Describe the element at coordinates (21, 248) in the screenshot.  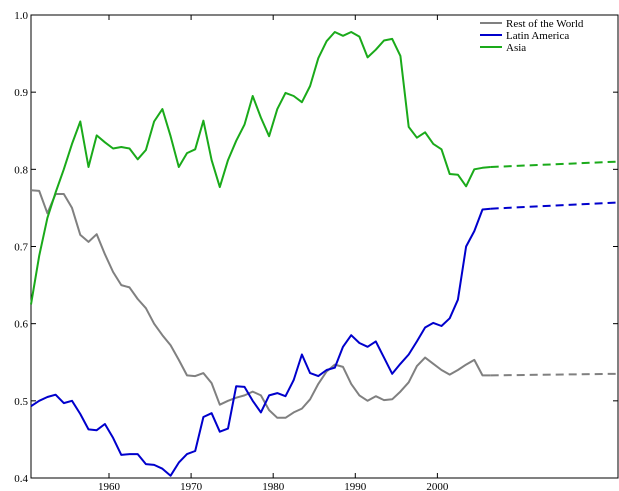
I see `y-tick-label: 0.7` at that location.